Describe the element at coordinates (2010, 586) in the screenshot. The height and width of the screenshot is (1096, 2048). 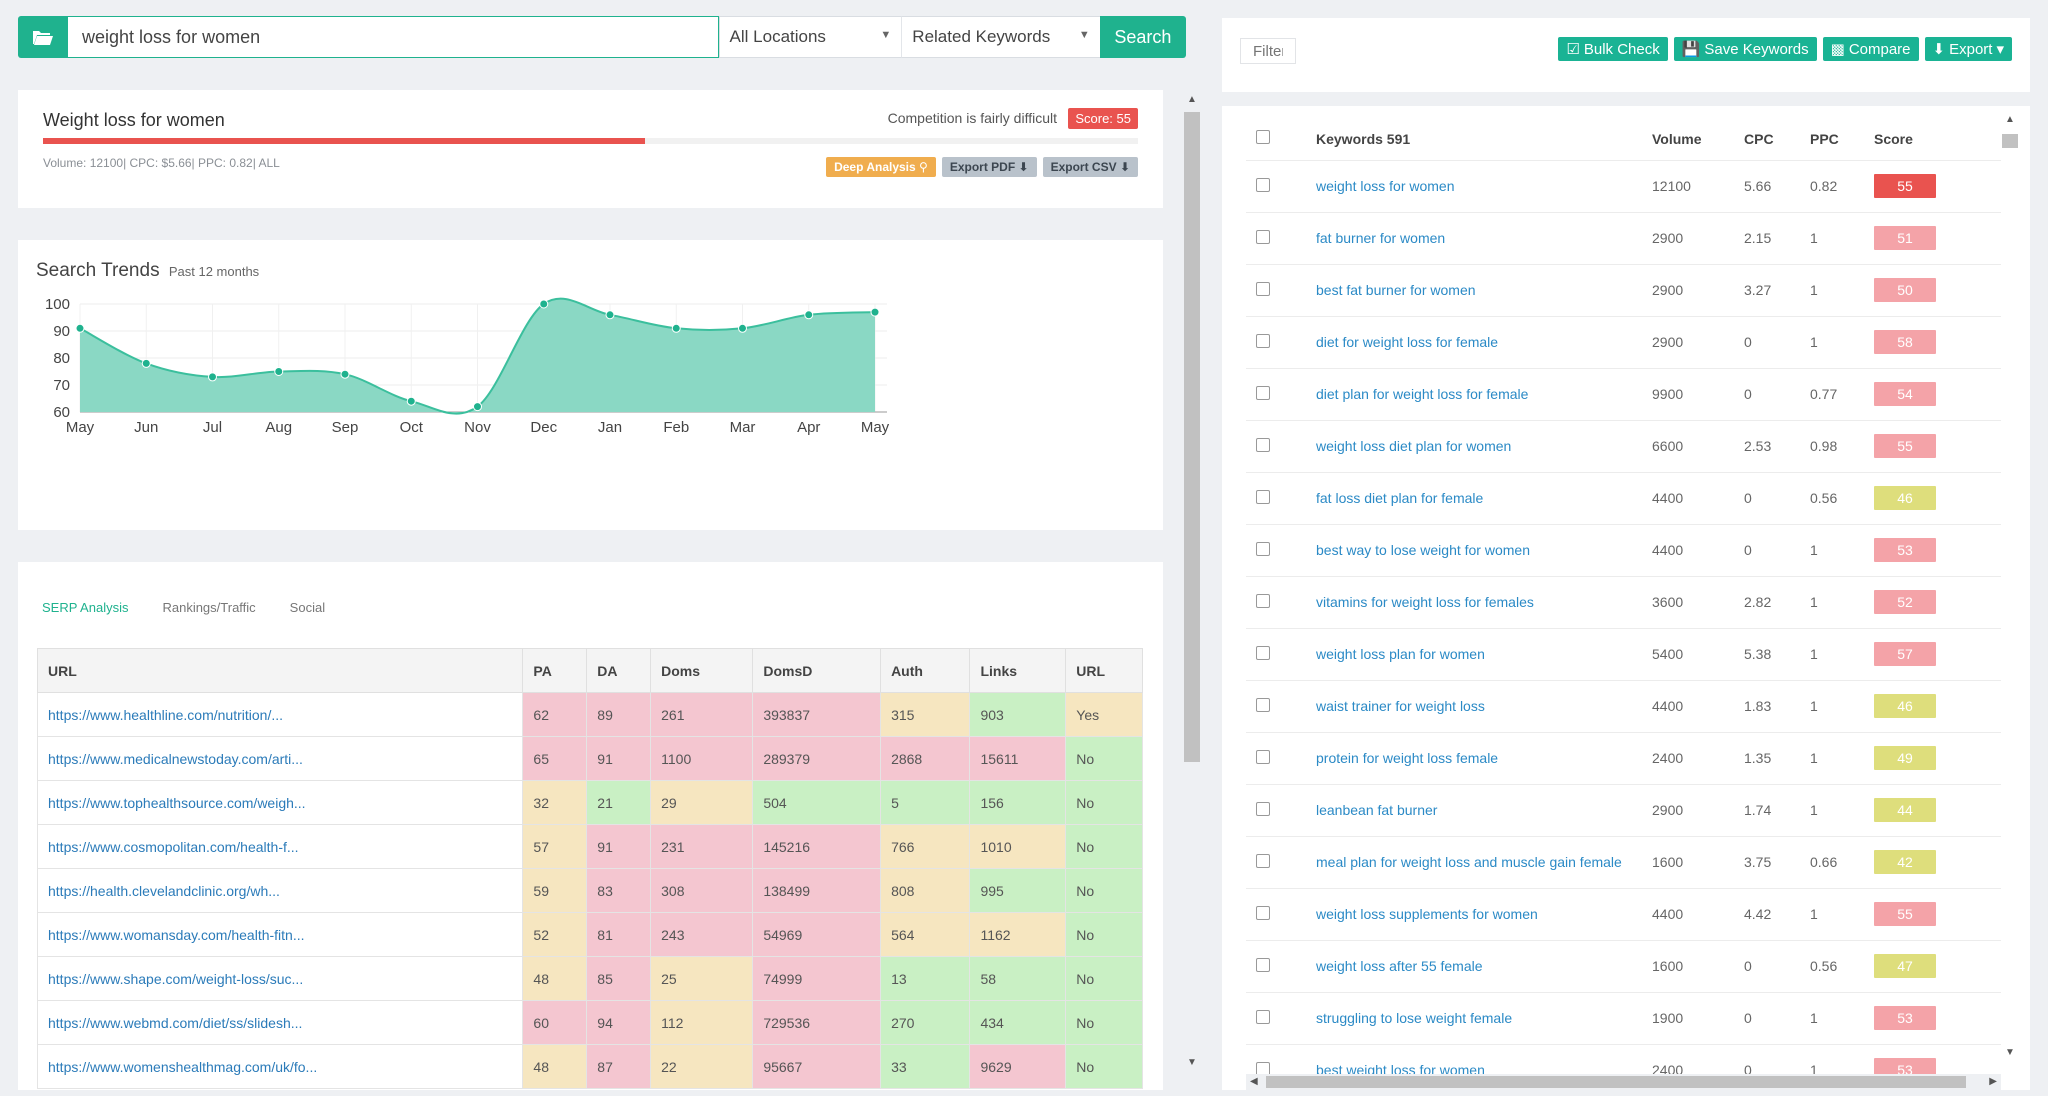
I see `keywords-scrollbar: ▲ ▼` at that location.